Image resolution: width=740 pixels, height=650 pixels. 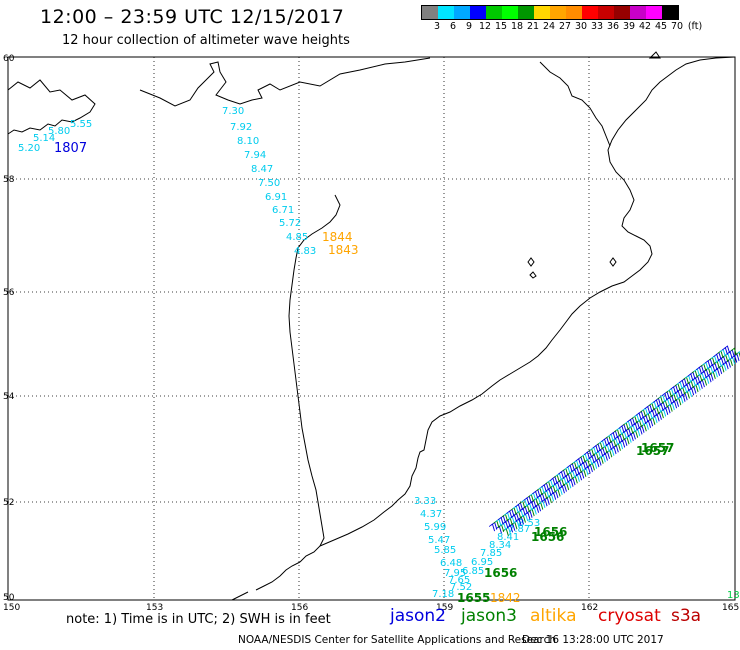 I want to click on wave-label: 7.95, so click(x=455, y=573).